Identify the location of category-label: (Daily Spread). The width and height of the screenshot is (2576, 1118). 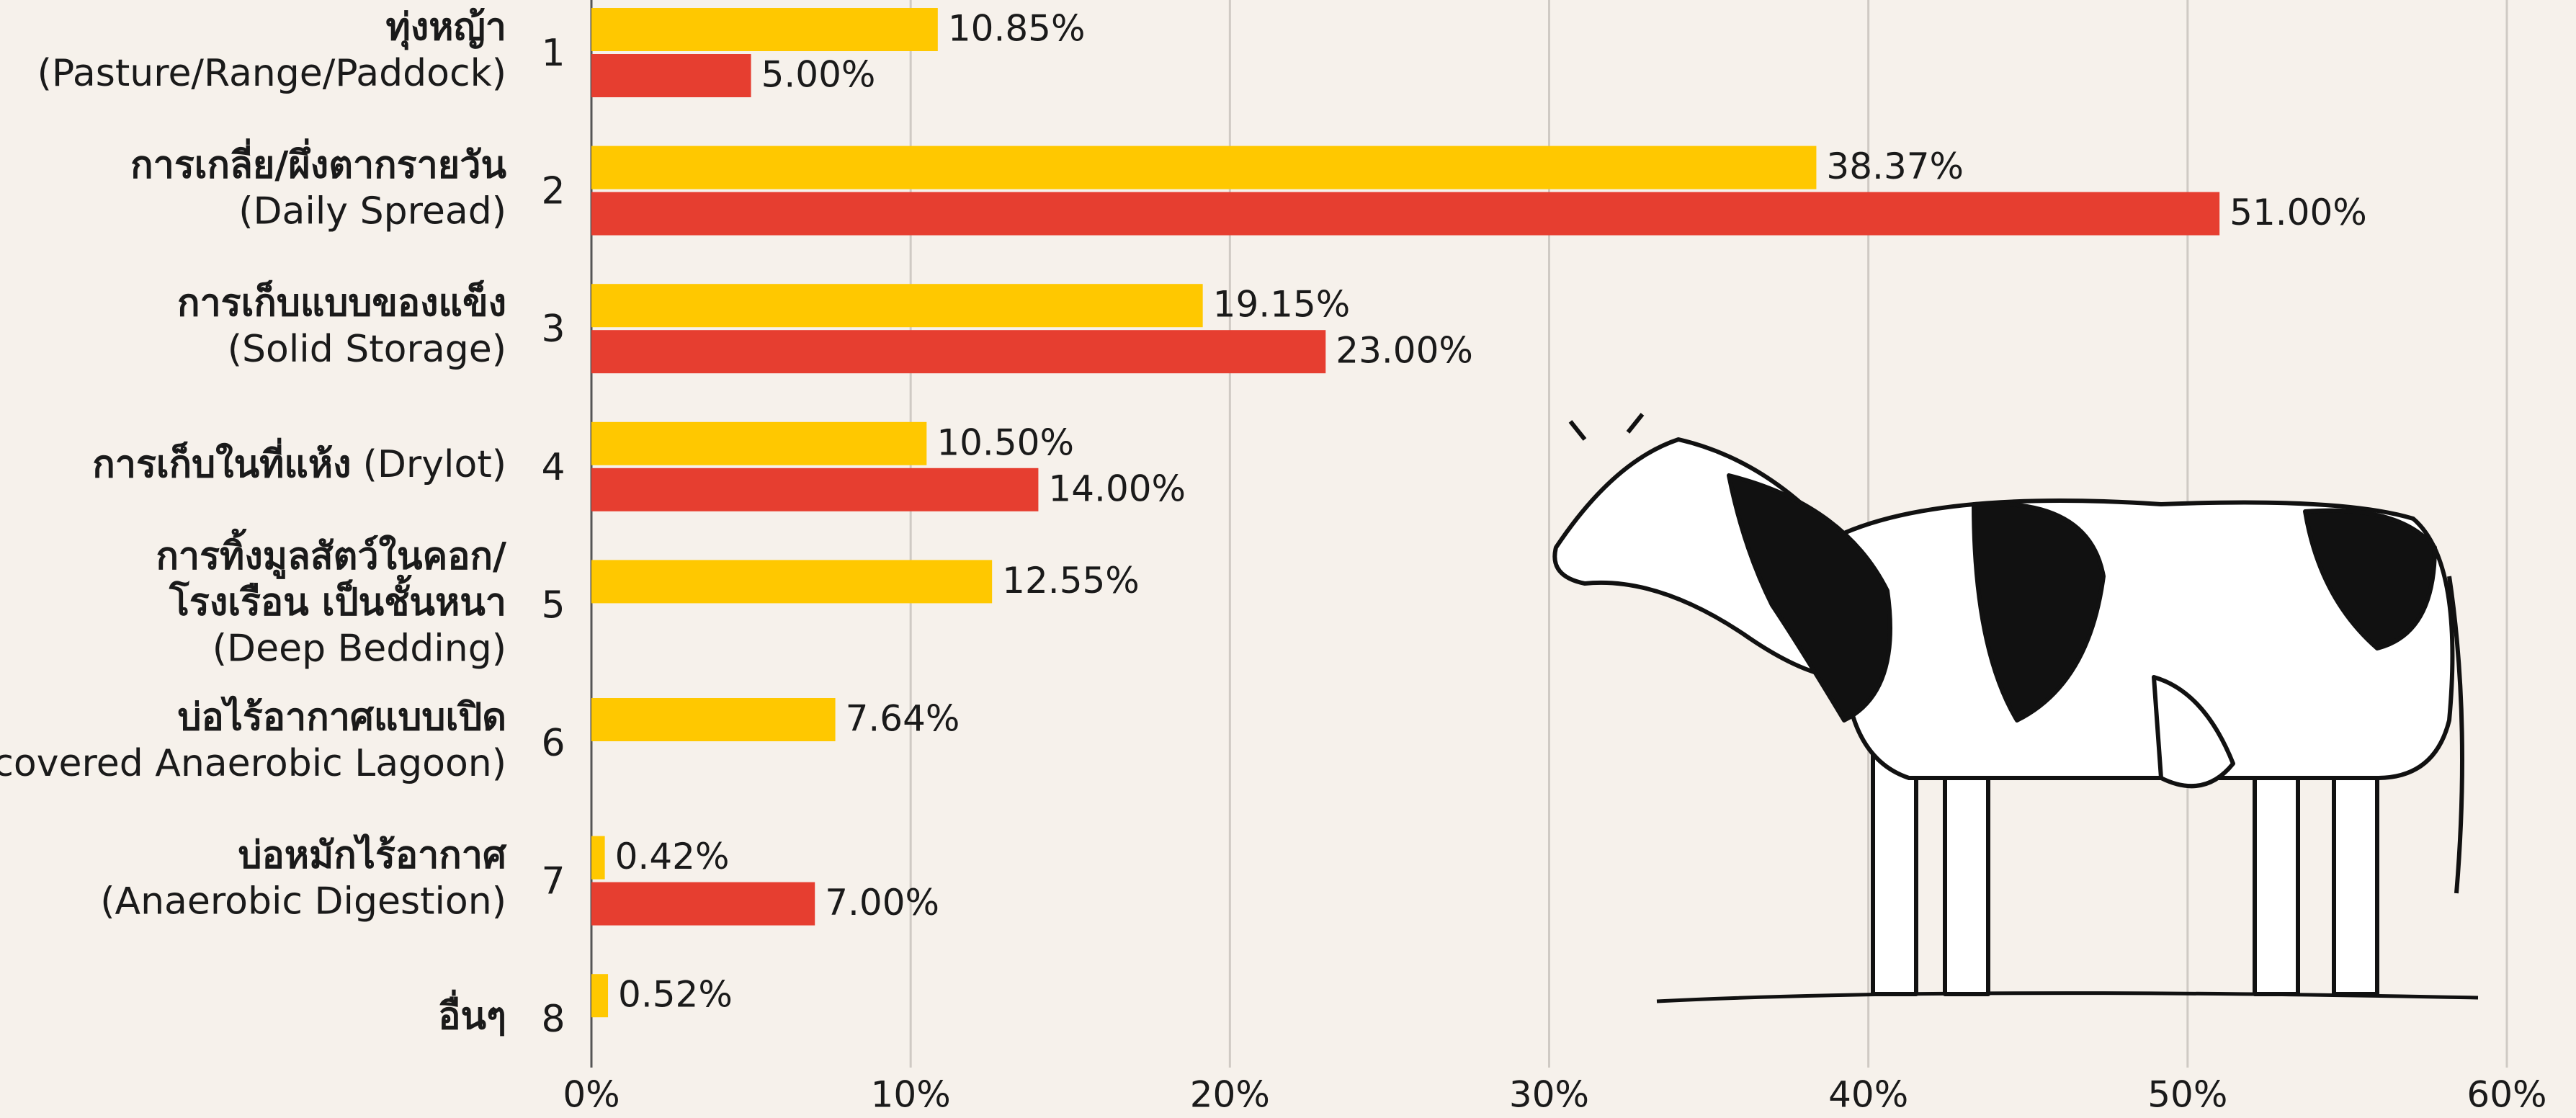
(372, 212).